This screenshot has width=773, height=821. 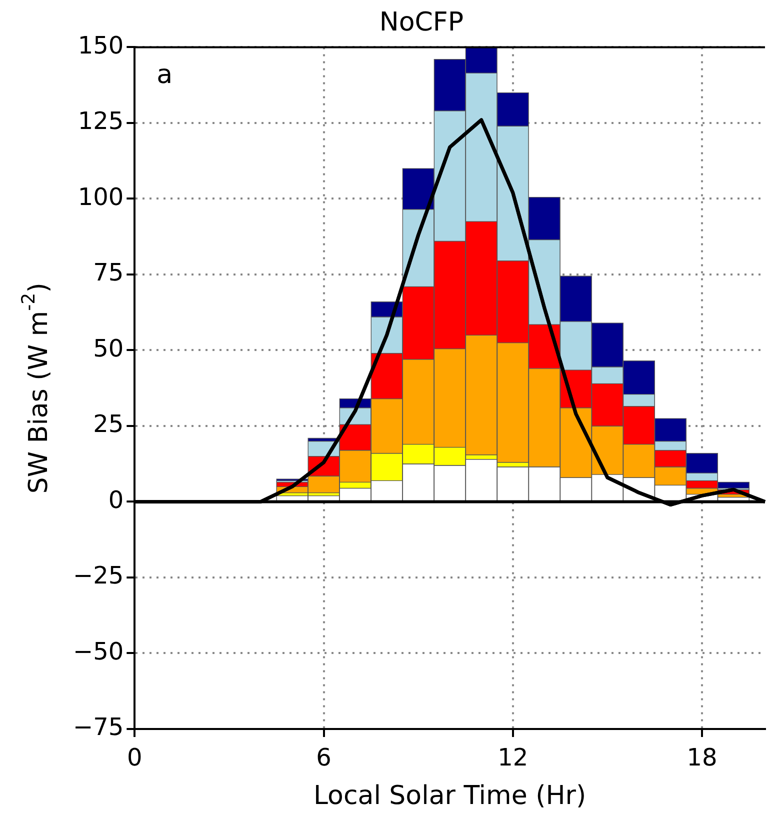 I want to click on chart-title: NoCFP, so click(x=421, y=22).